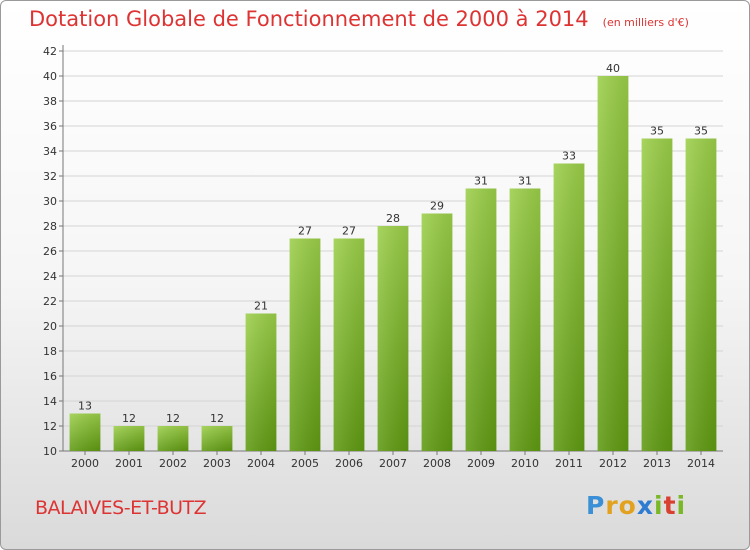 This screenshot has height=550, width=750. What do you see at coordinates (50, 76) in the screenshot?
I see `y-tick-label-40: 40` at bounding box center [50, 76].